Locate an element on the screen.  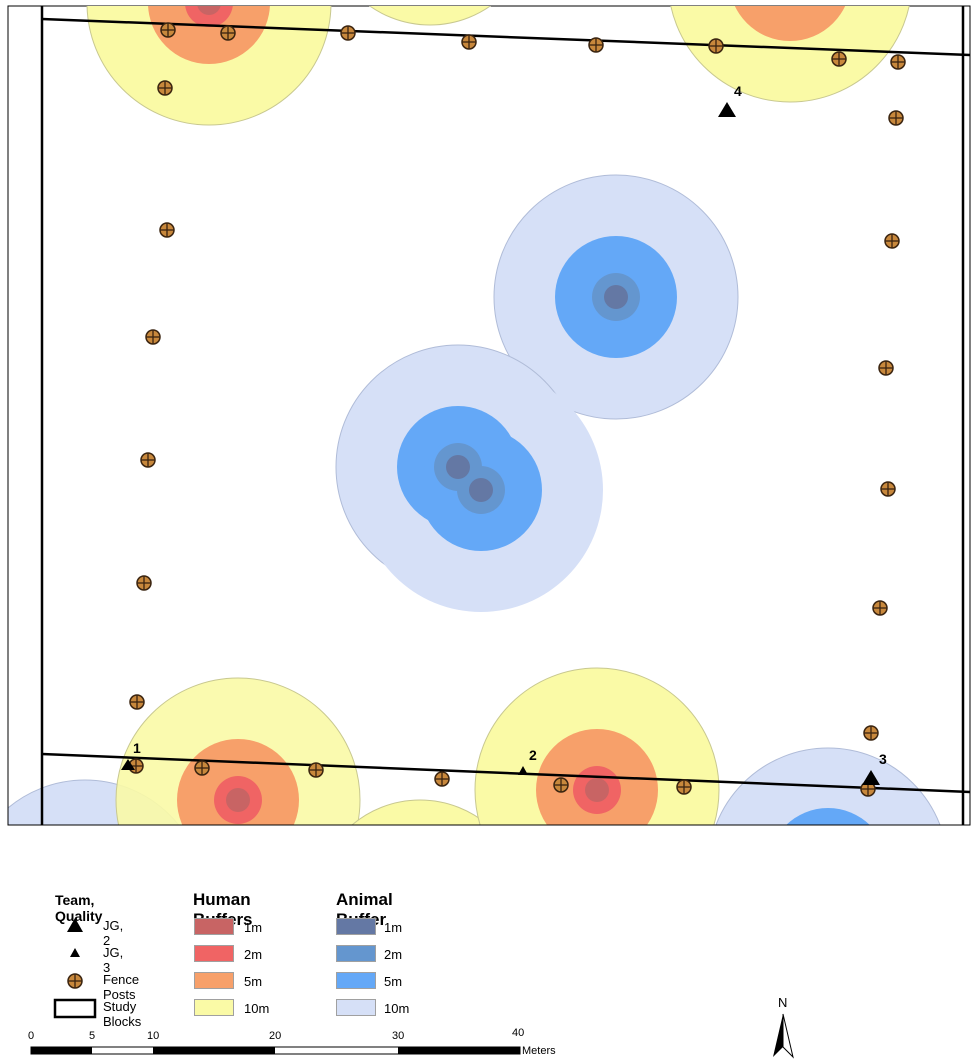
legend-study-label: Study Blocks is located at coordinates (122, 1014).